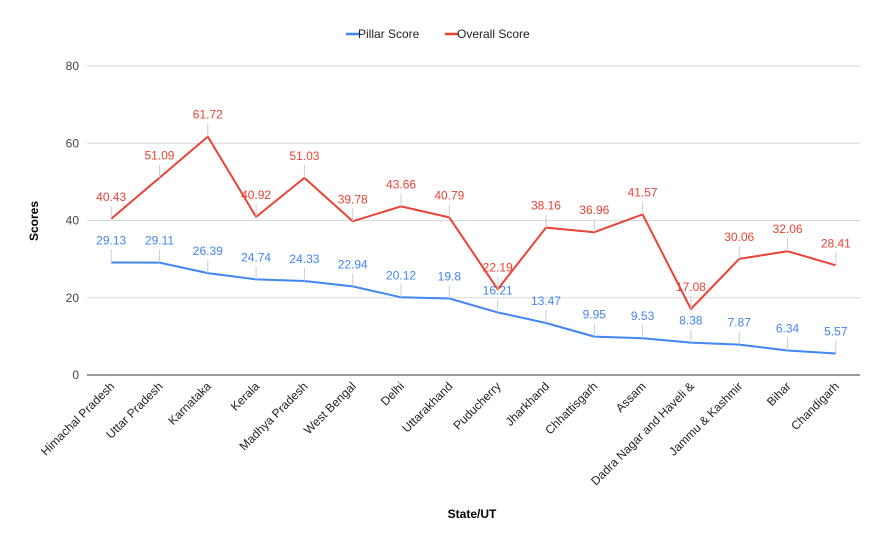 Image resolution: width=887 pixels, height=548 pixels. What do you see at coordinates (788, 229) in the screenshot?
I see `data-label: 32.06` at bounding box center [788, 229].